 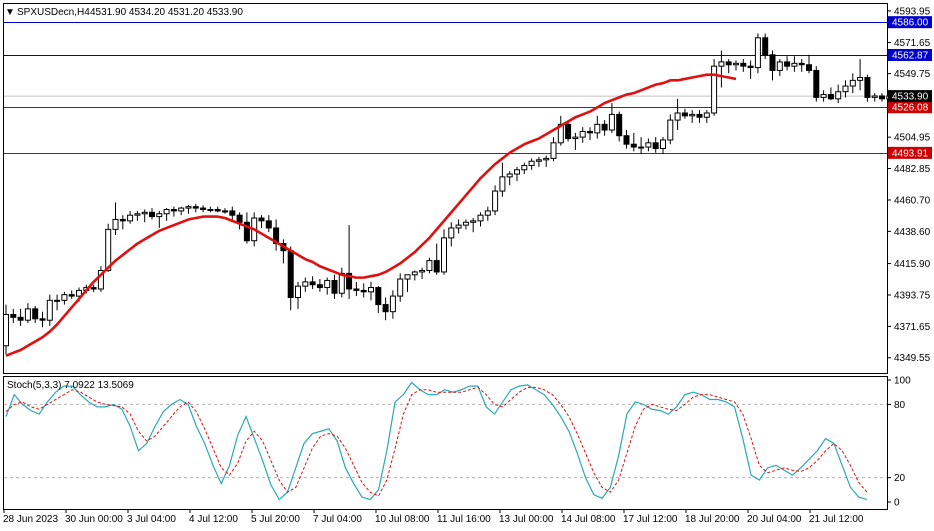 I want to click on collapse-arrow-icon: ▼, so click(x=10, y=12).